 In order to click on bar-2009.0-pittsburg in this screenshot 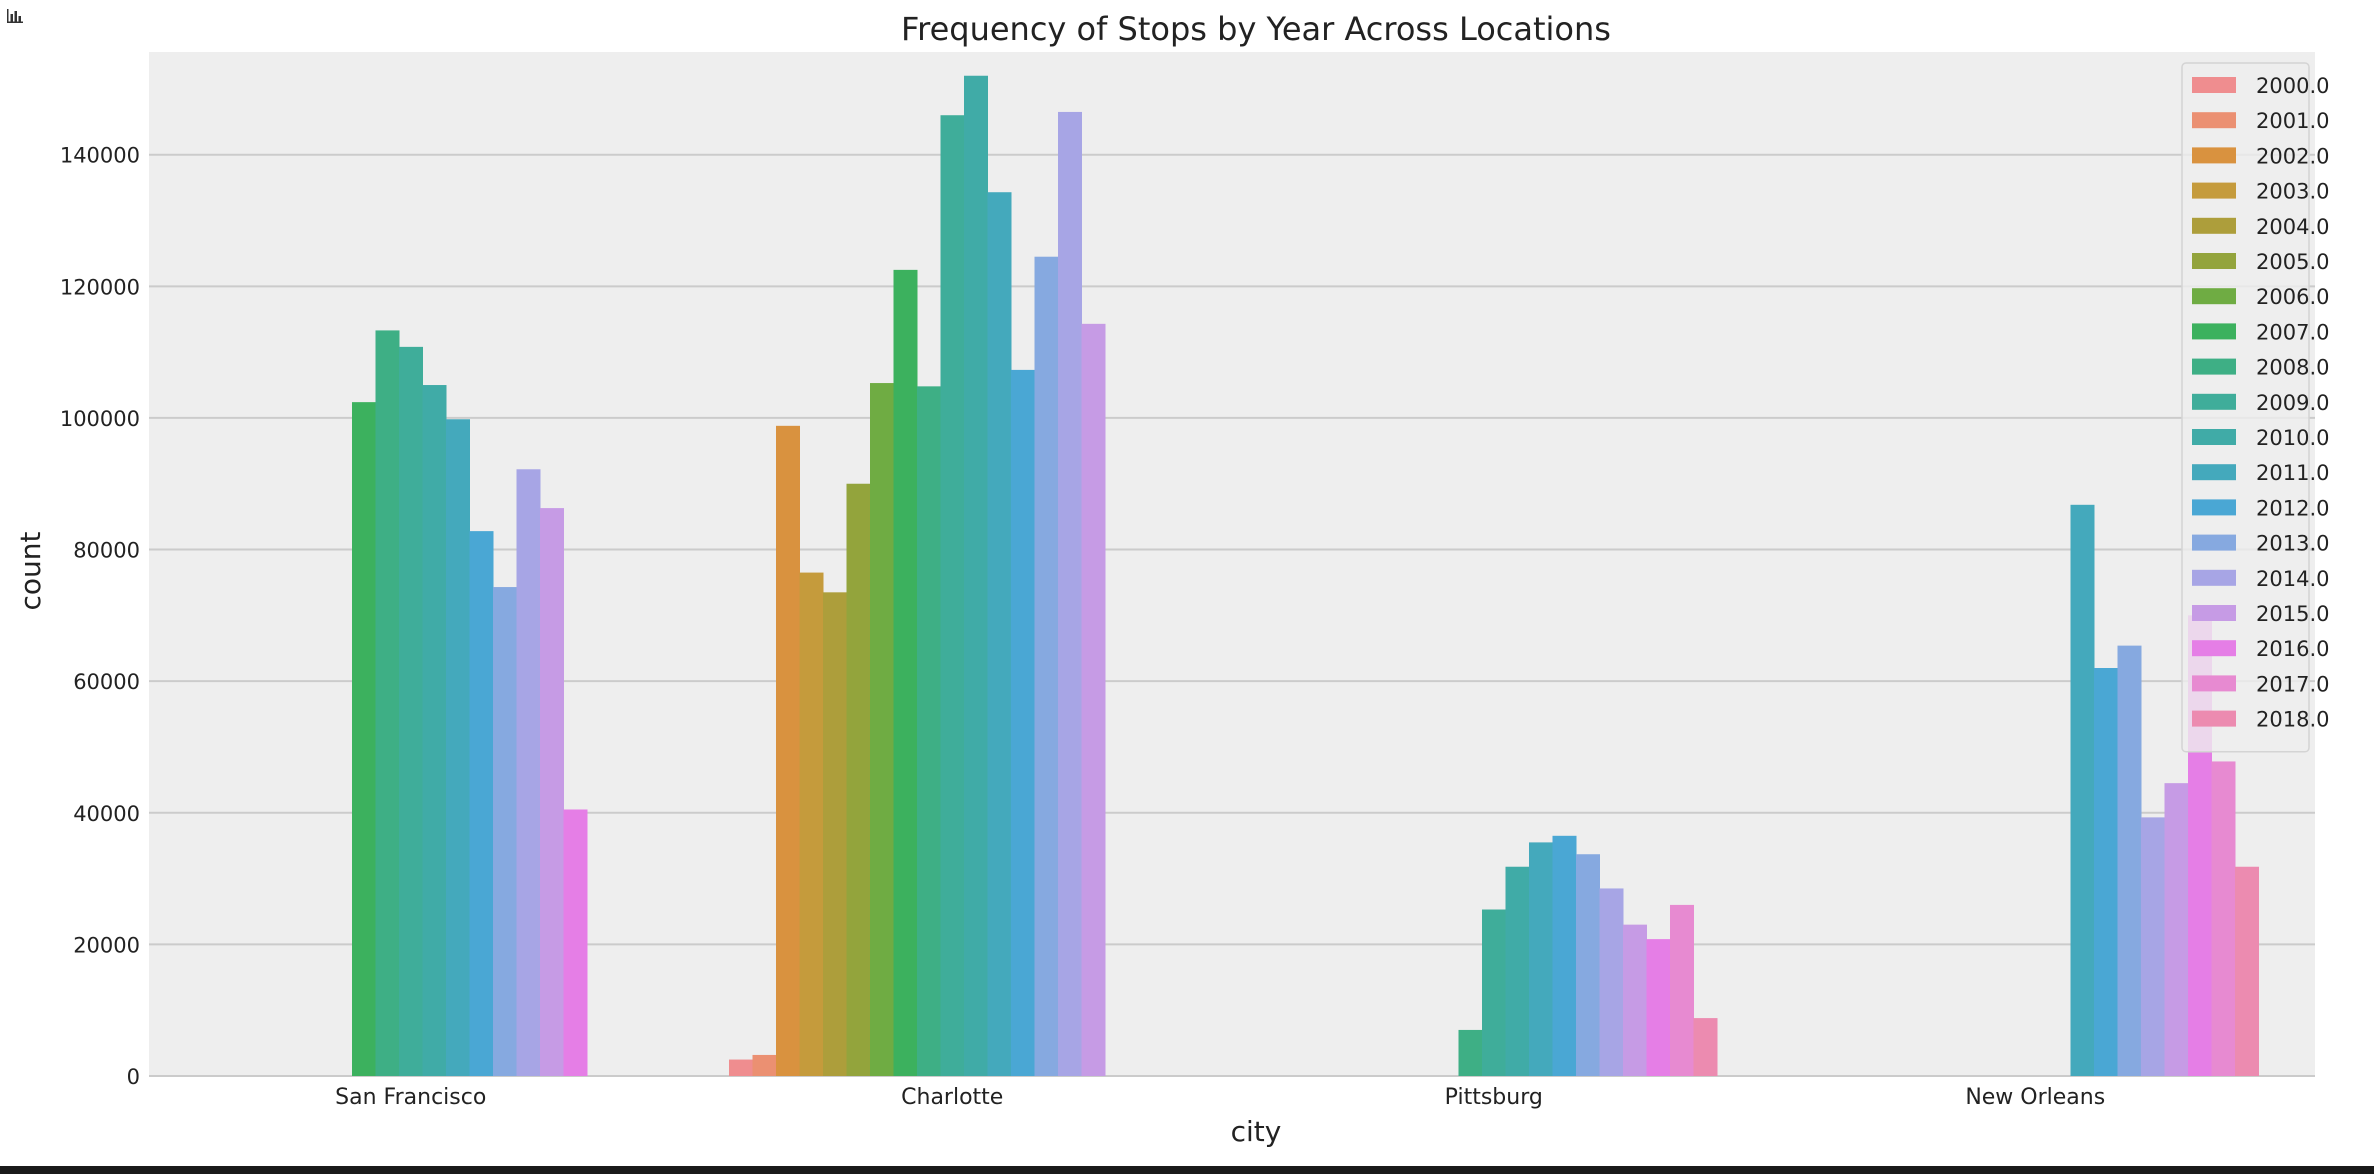, I will do `click(1494, 992)`.